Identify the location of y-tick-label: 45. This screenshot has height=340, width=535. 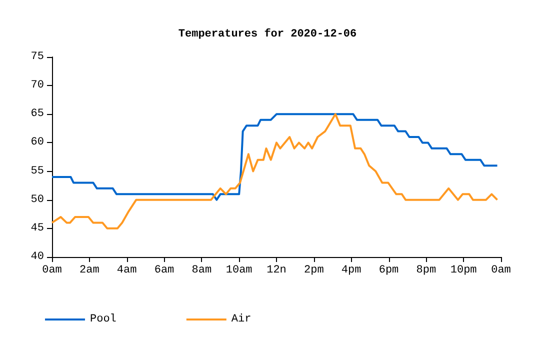
(37, 228).